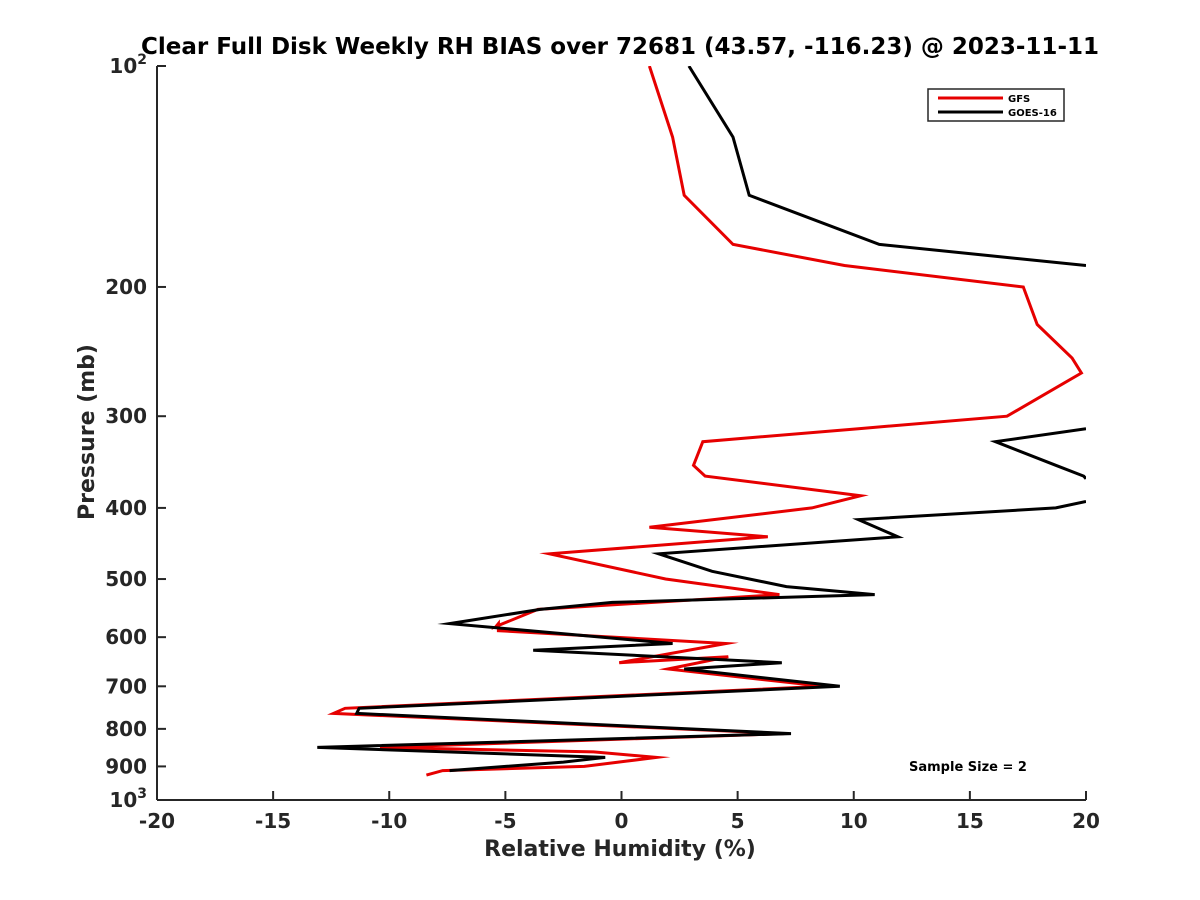 The image size is (1200, 900). What do you see at coordinates (620, 849) in the screenshot?
I see `x-axis-label: Relative Humidity (%)` at bounding box center [620, 849].